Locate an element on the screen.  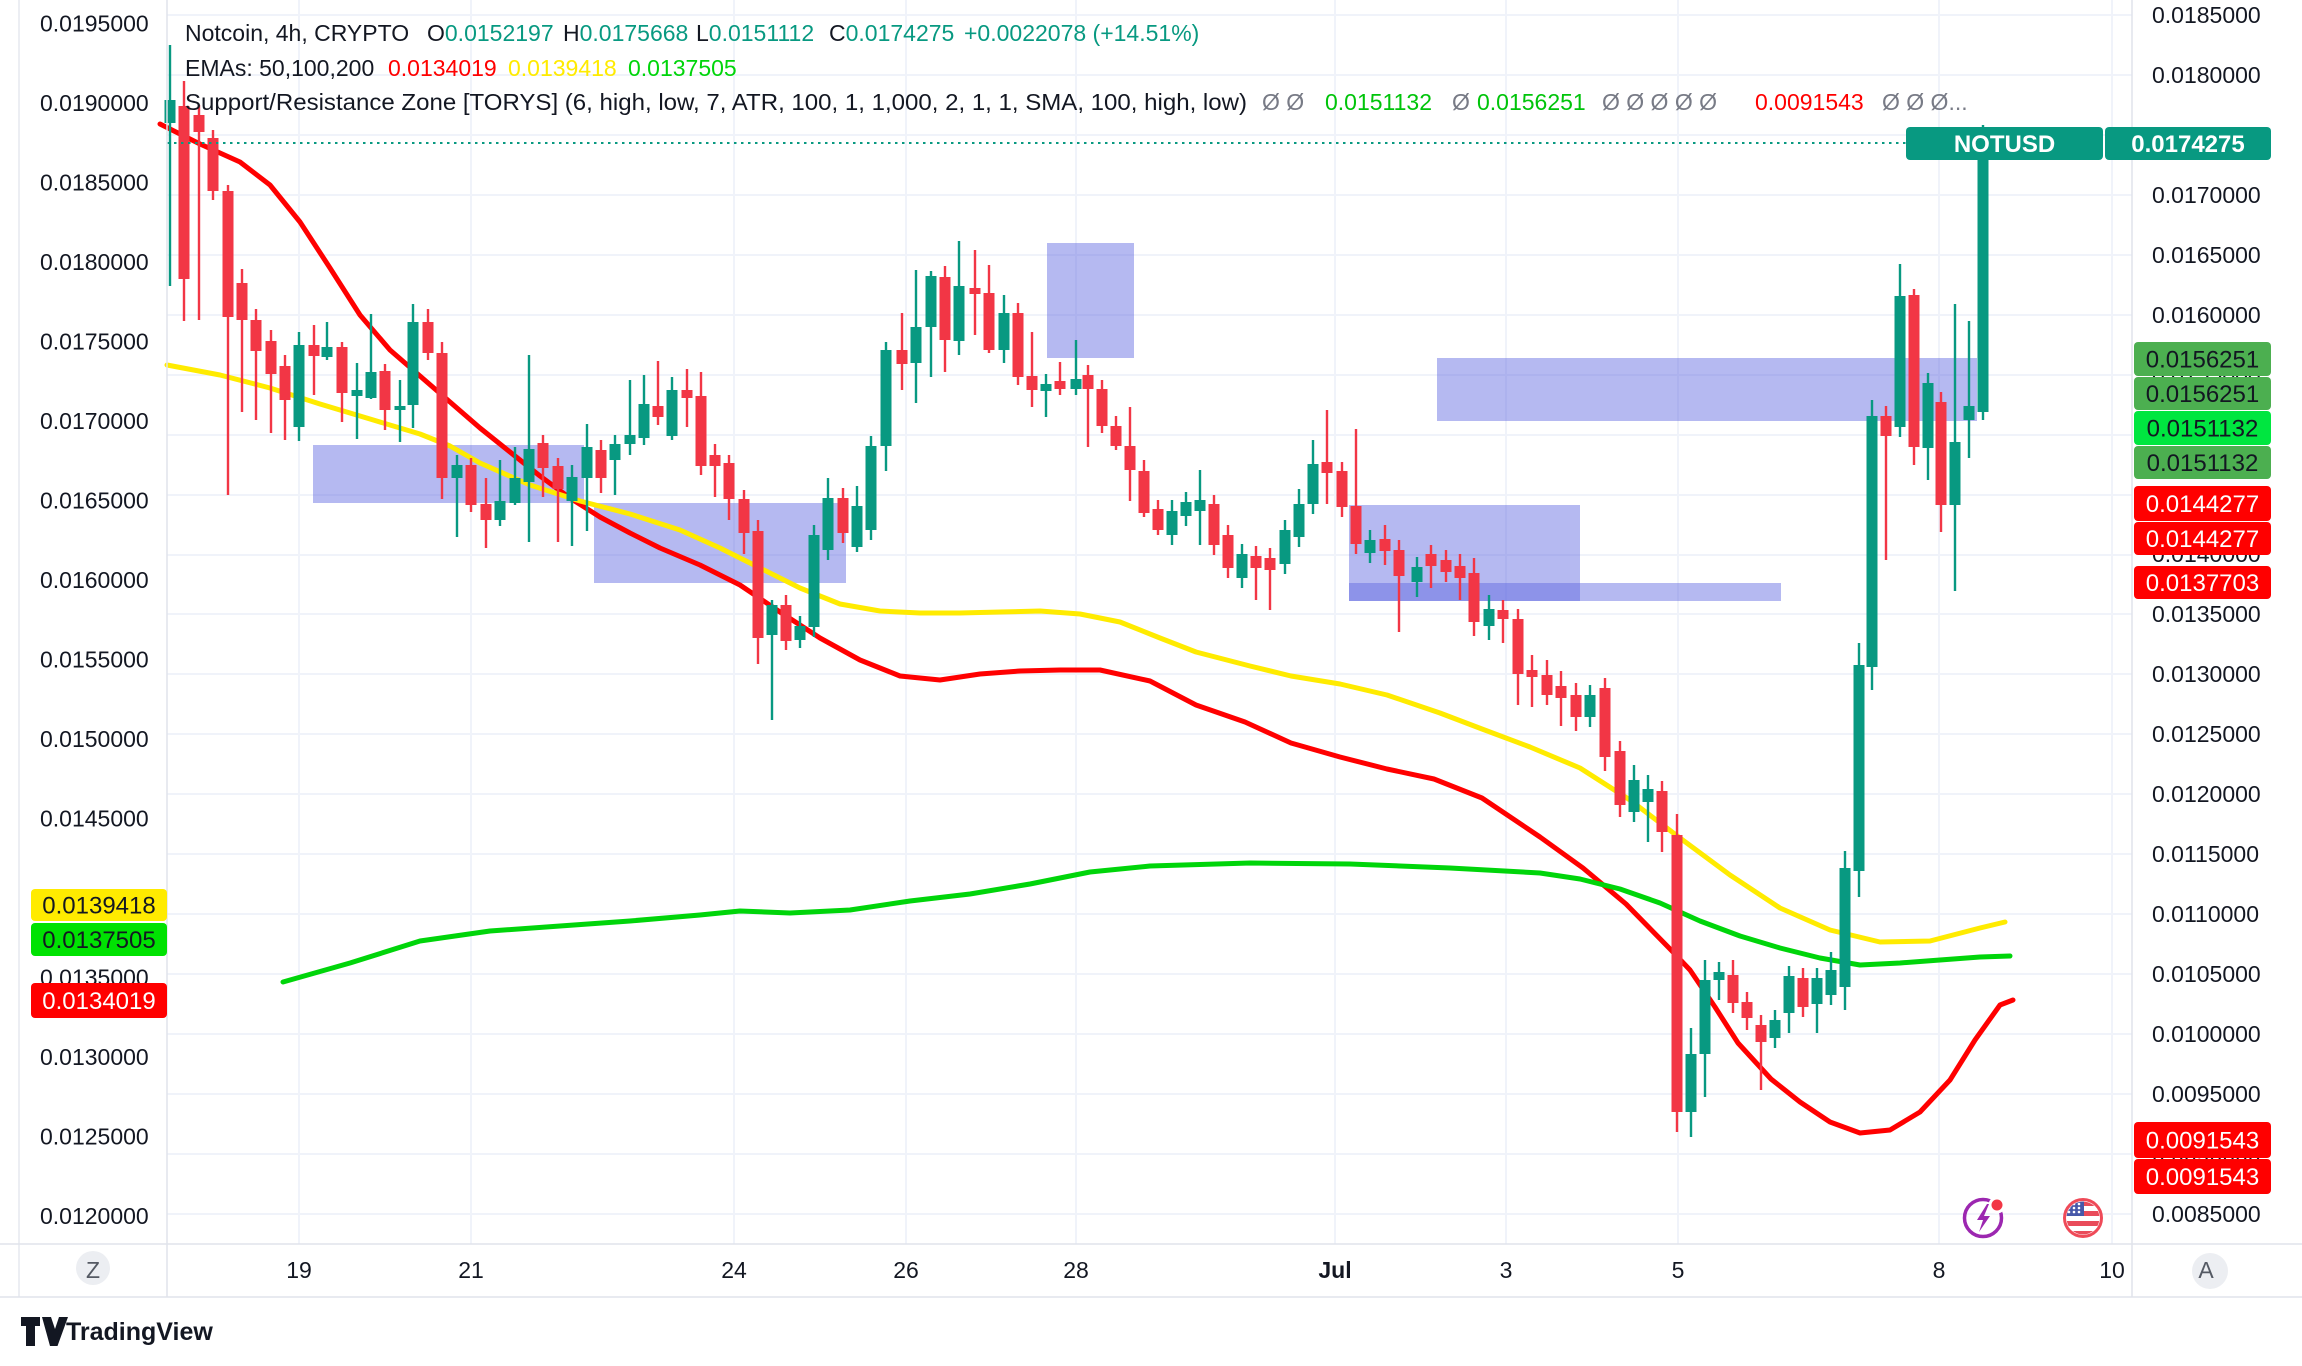
svg-text: Z is located at coordinates (93, 1270).